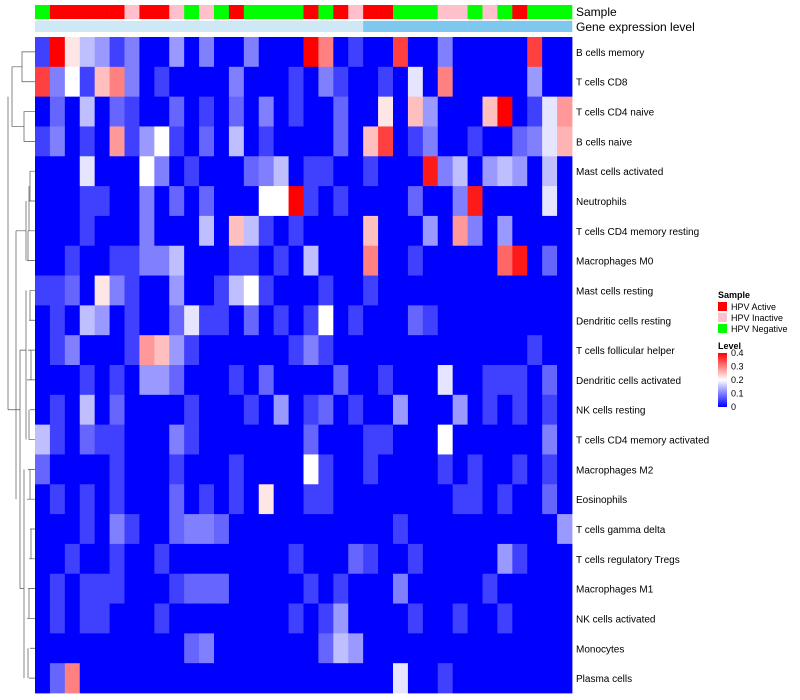 The width and height of the screenshot is (800, 700). Describe the element at coordinates (623, 321) in the screenshot. I see `row-label: Dendritic cells resting` at that location.